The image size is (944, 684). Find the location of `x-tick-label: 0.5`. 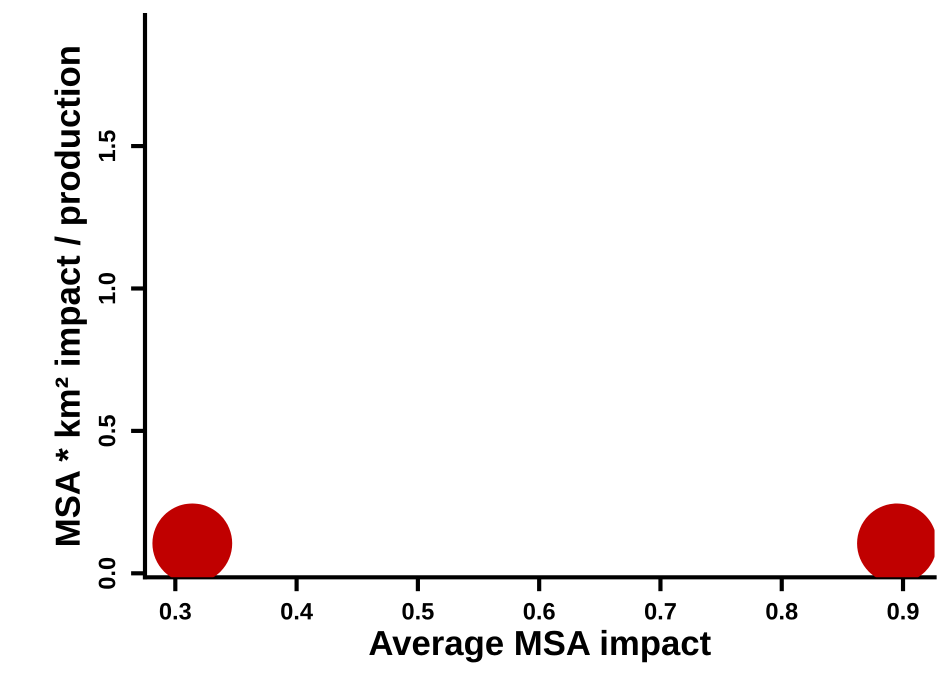

x-tick-label: 0.5 is located at coordinates (418, 611).